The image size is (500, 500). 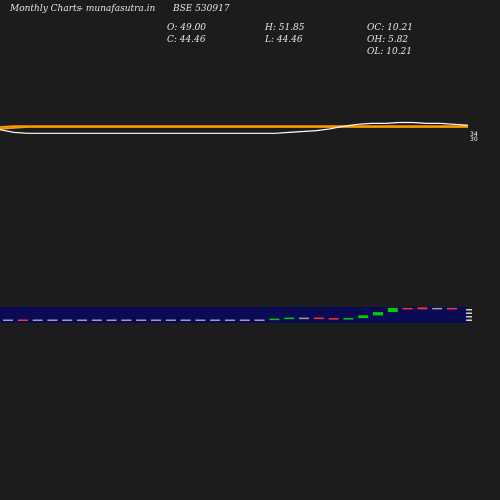 I want to click on open-close-change: OC: 10.21, so click(x=390, y=28).